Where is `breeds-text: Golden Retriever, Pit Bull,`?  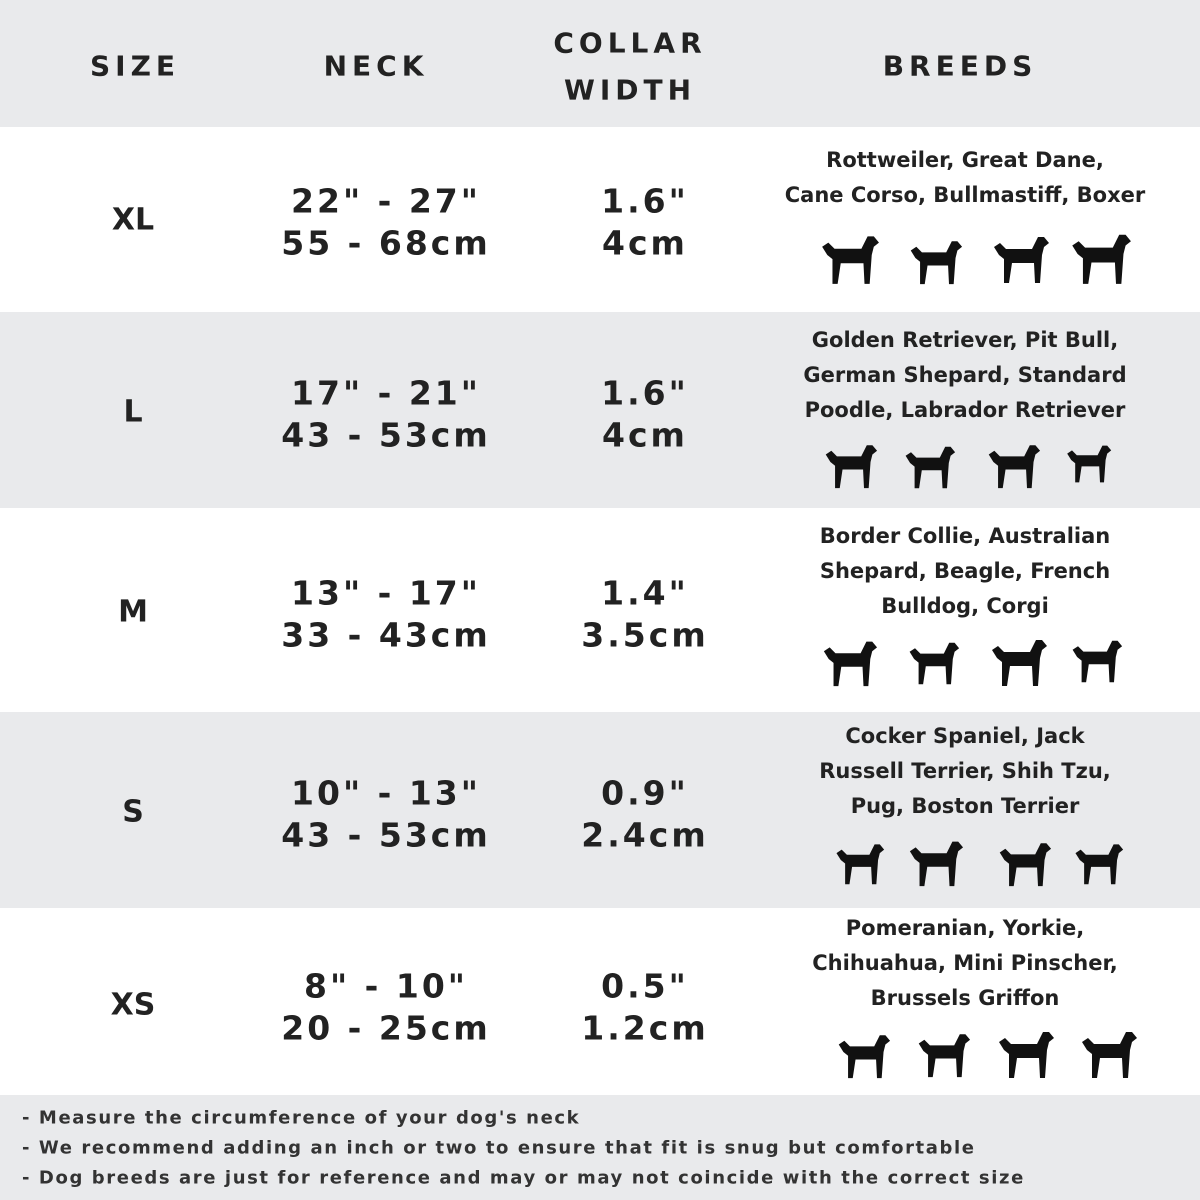
breeds-text: Golden Retriever, Pit Bull, is located at coordinates (965, 340).